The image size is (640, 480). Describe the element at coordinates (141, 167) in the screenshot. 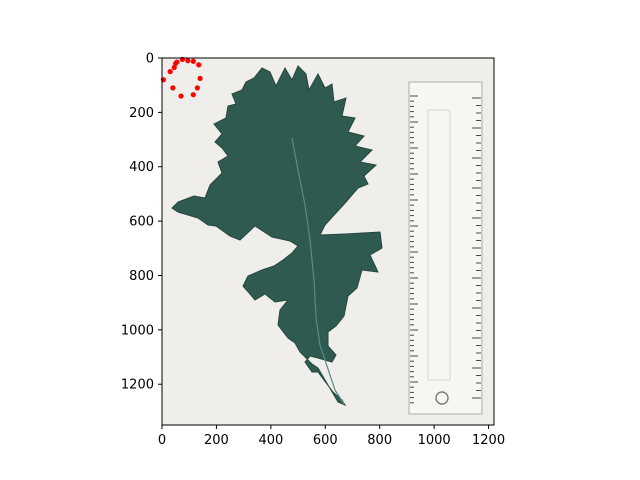

I see `y-tick-label: 400` at that location.